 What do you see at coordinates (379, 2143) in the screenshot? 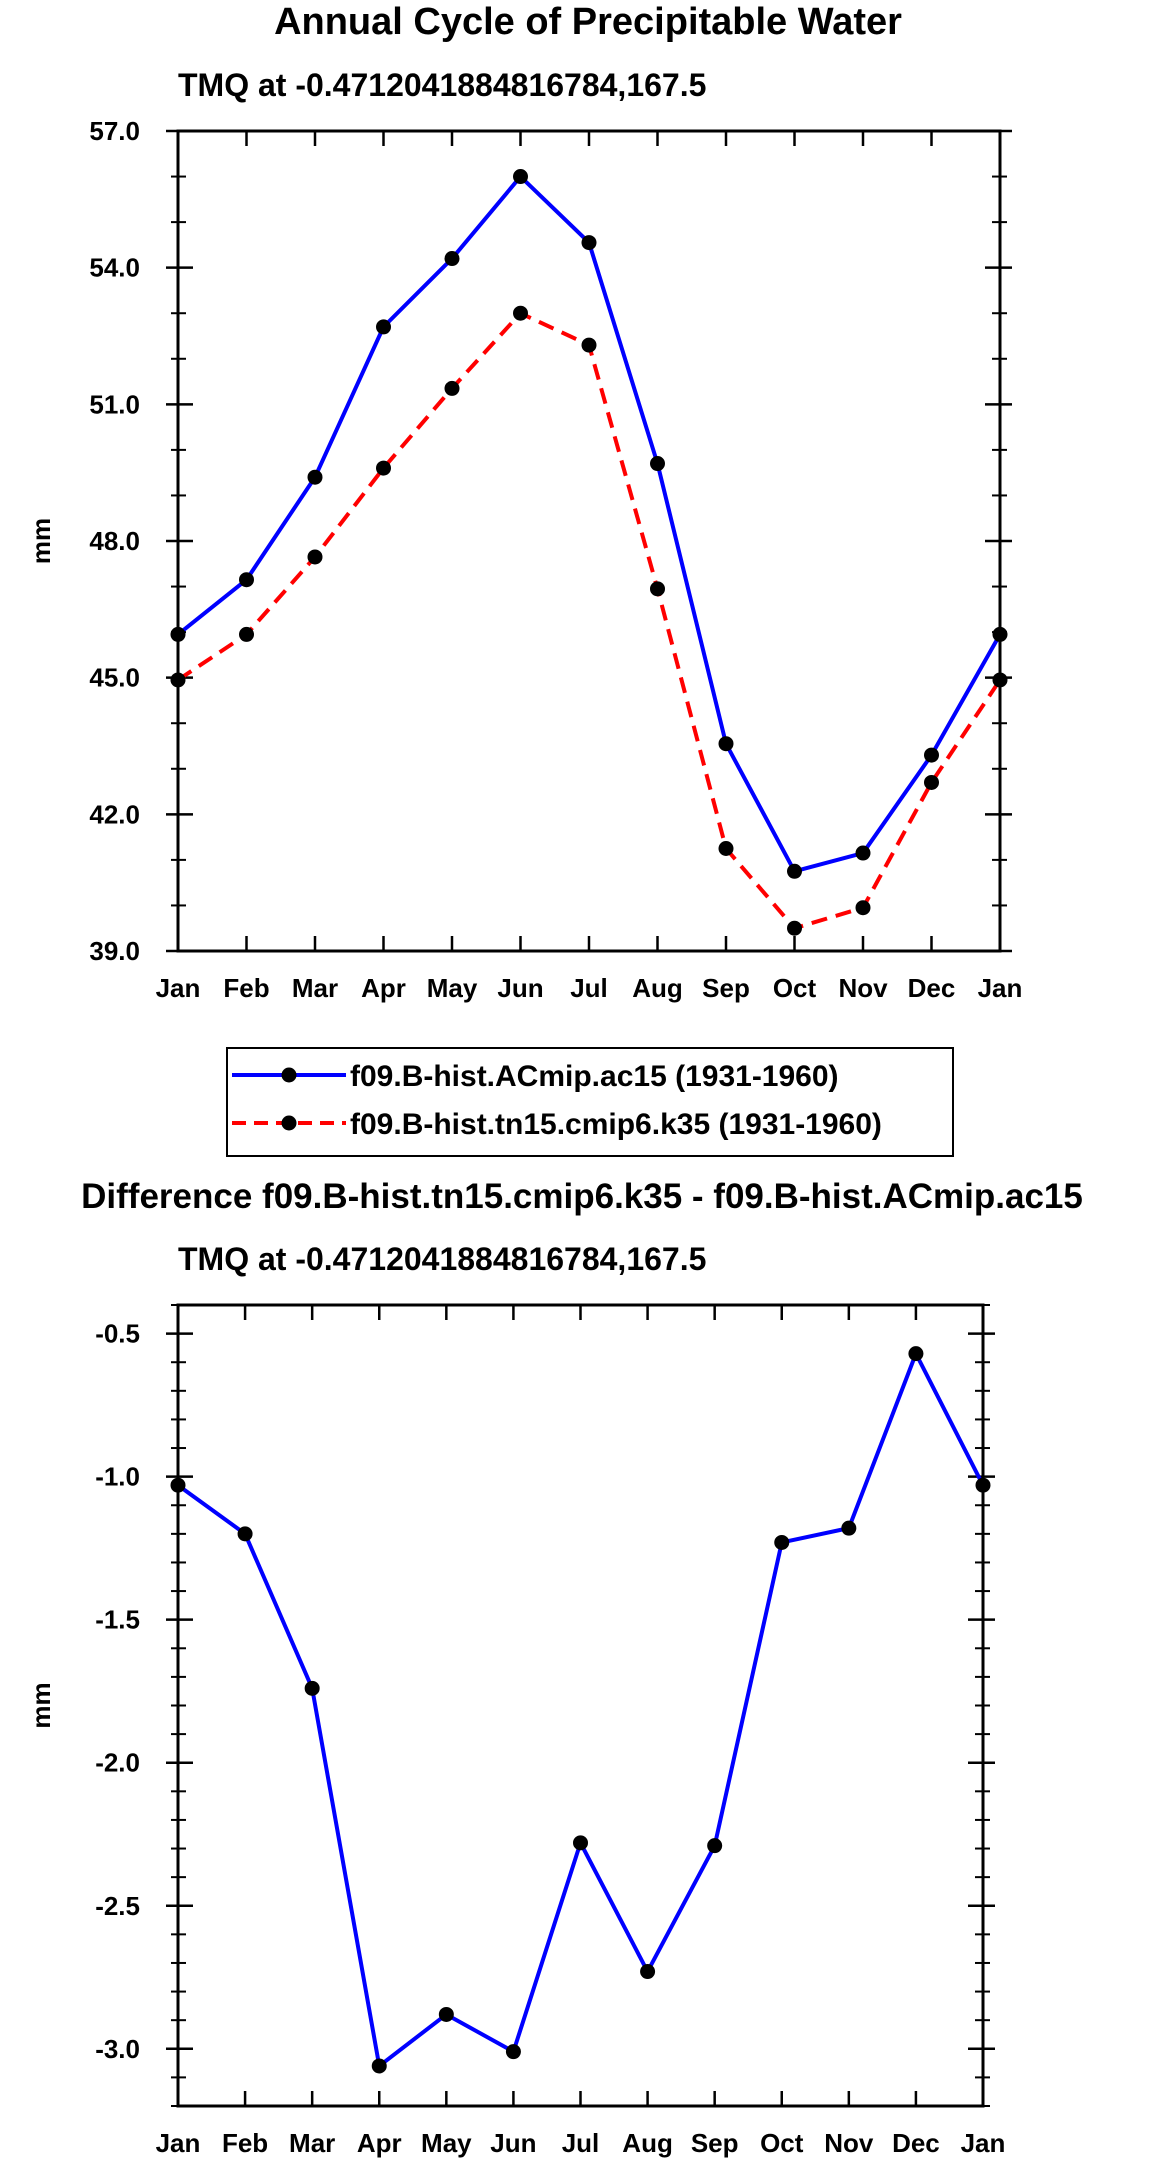
I see `chart2-x-tick-label: Apr` at bounding box center [379, 2143].